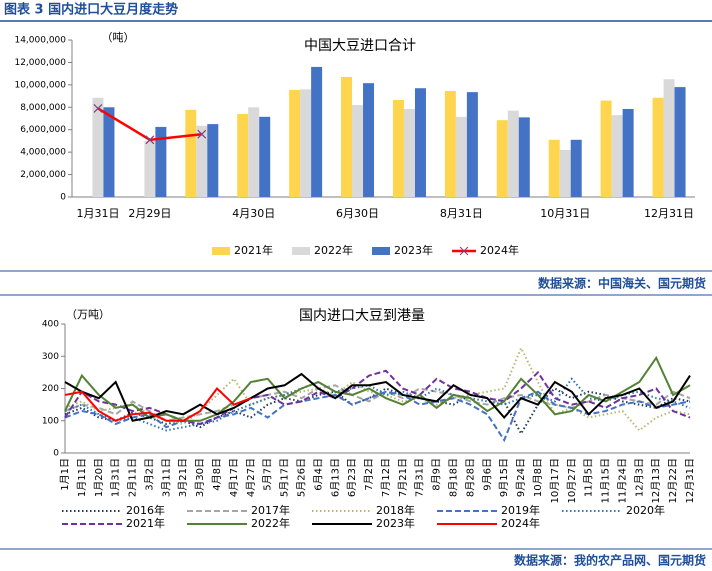  What do you see at coordinates (253, 213) in the screenshot?
I see `x-tick-label: 4月30日` at bounding box center [253, 213].